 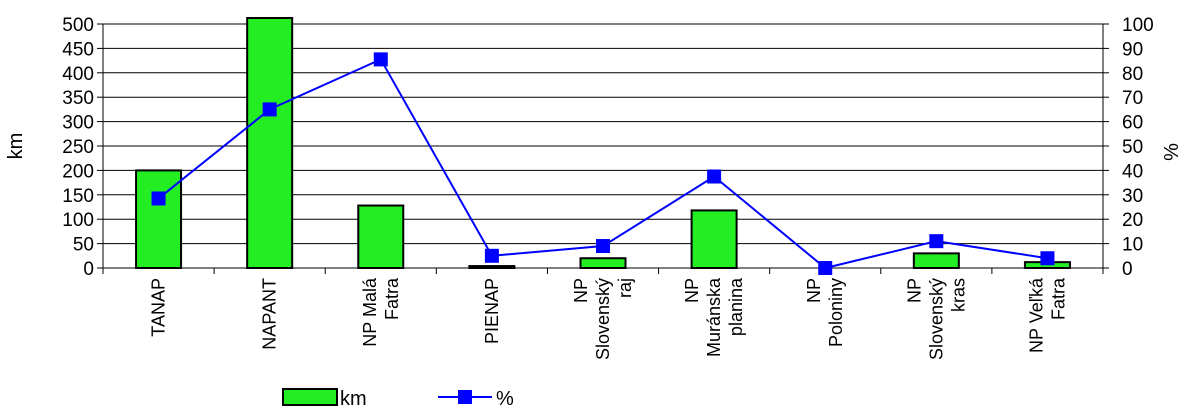 What do you see at coordinates (1132, 147) in the screenshot?
I see `y2-tick-label: 50` at bounding box center [1132, 147].